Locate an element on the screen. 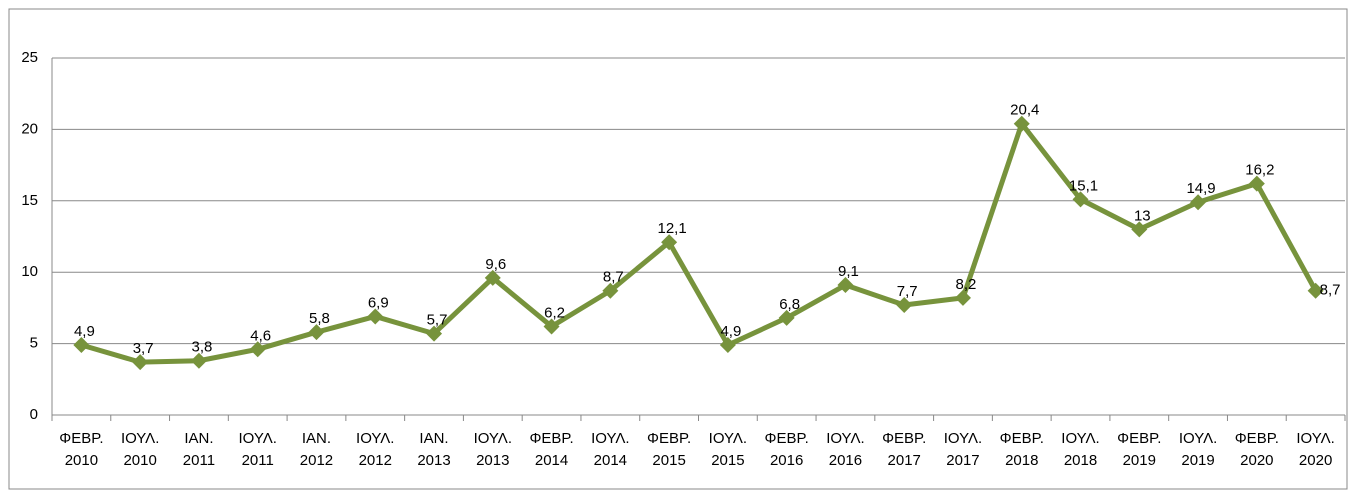  x-tick-label: ΦΕΒΡ. 2016 is located at coordinates (787, 449).